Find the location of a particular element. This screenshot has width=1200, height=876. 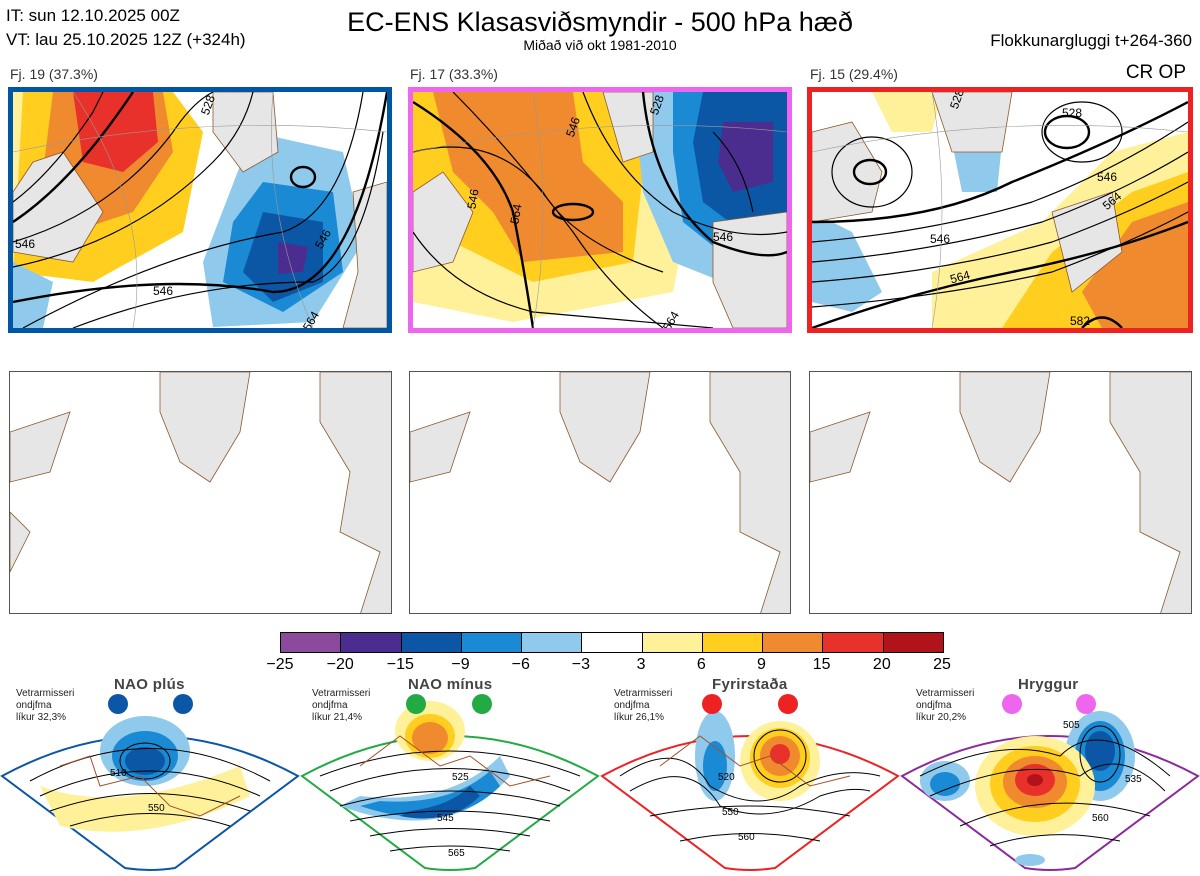

colorbar-tick-label: −3 is located at coordinates (581, 664).